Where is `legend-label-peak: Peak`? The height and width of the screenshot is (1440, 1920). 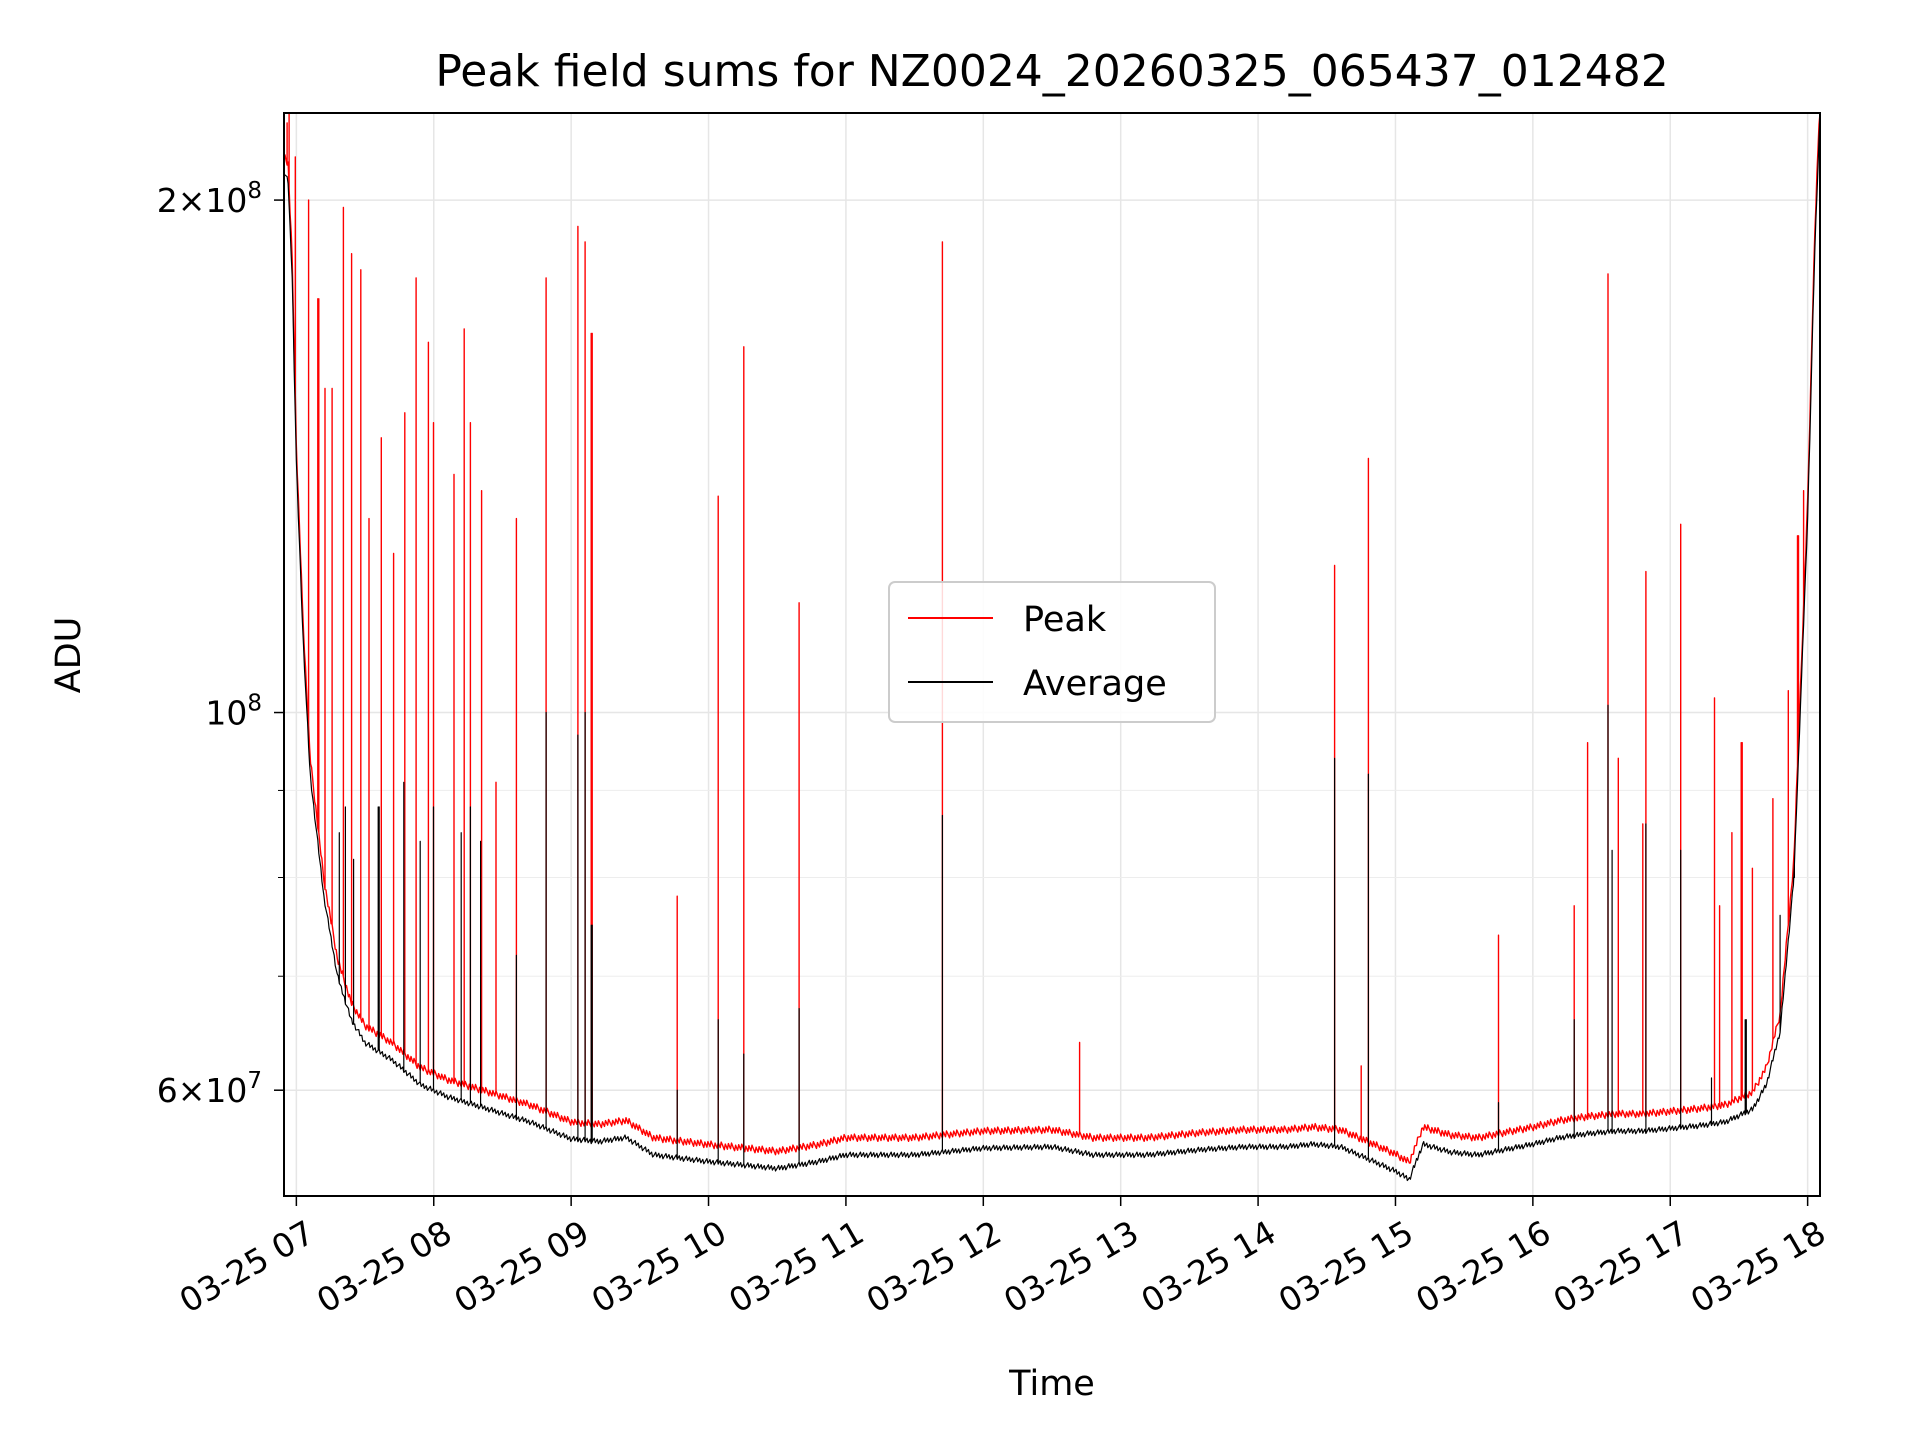 legend-label-peak: Peak is located at coordinates (1065, 620).